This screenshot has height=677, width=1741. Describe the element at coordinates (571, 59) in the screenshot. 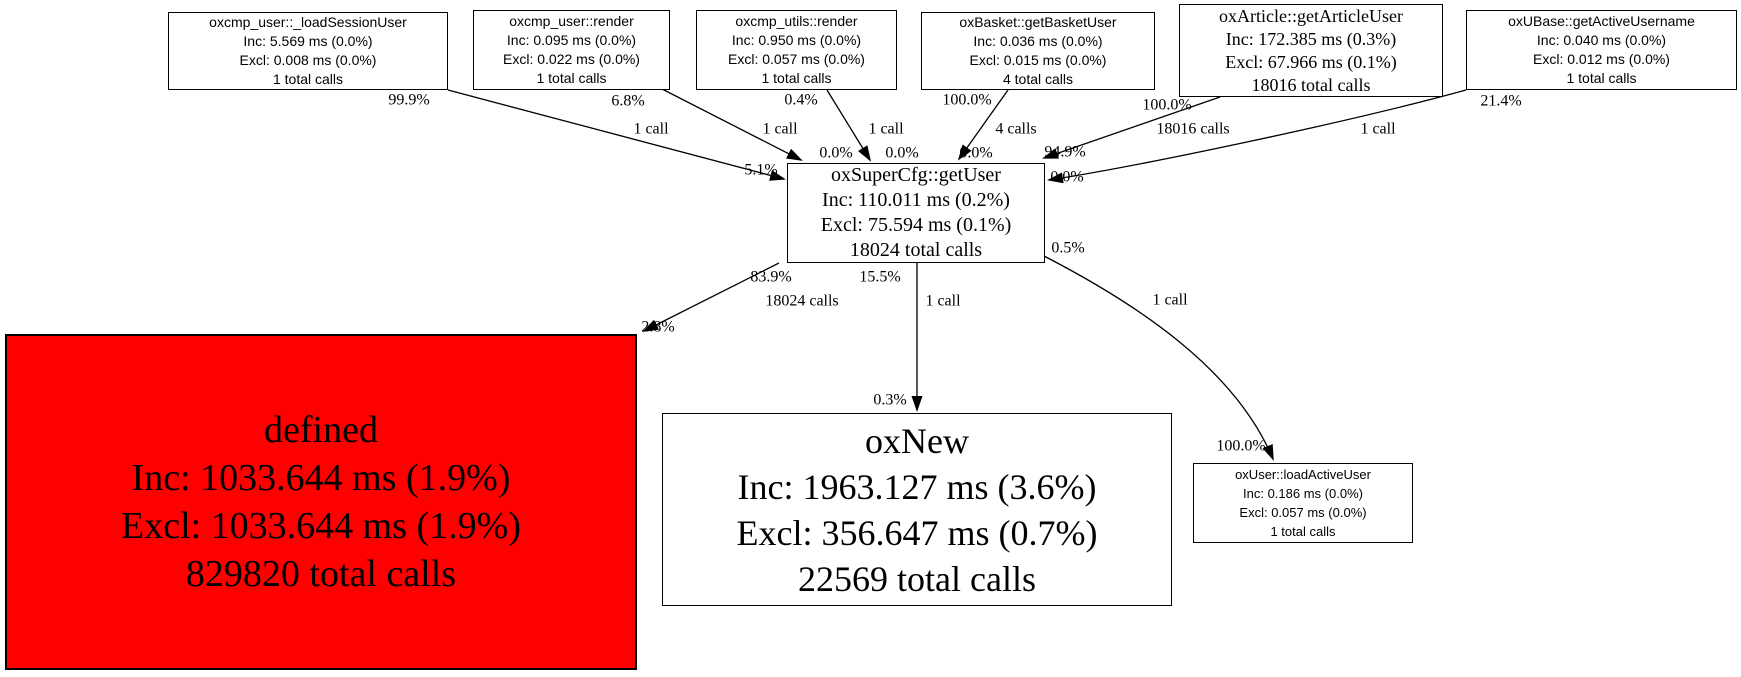

I see `node-exclusive-time: Excl: 0.022 ms (0.0%)` at that location.